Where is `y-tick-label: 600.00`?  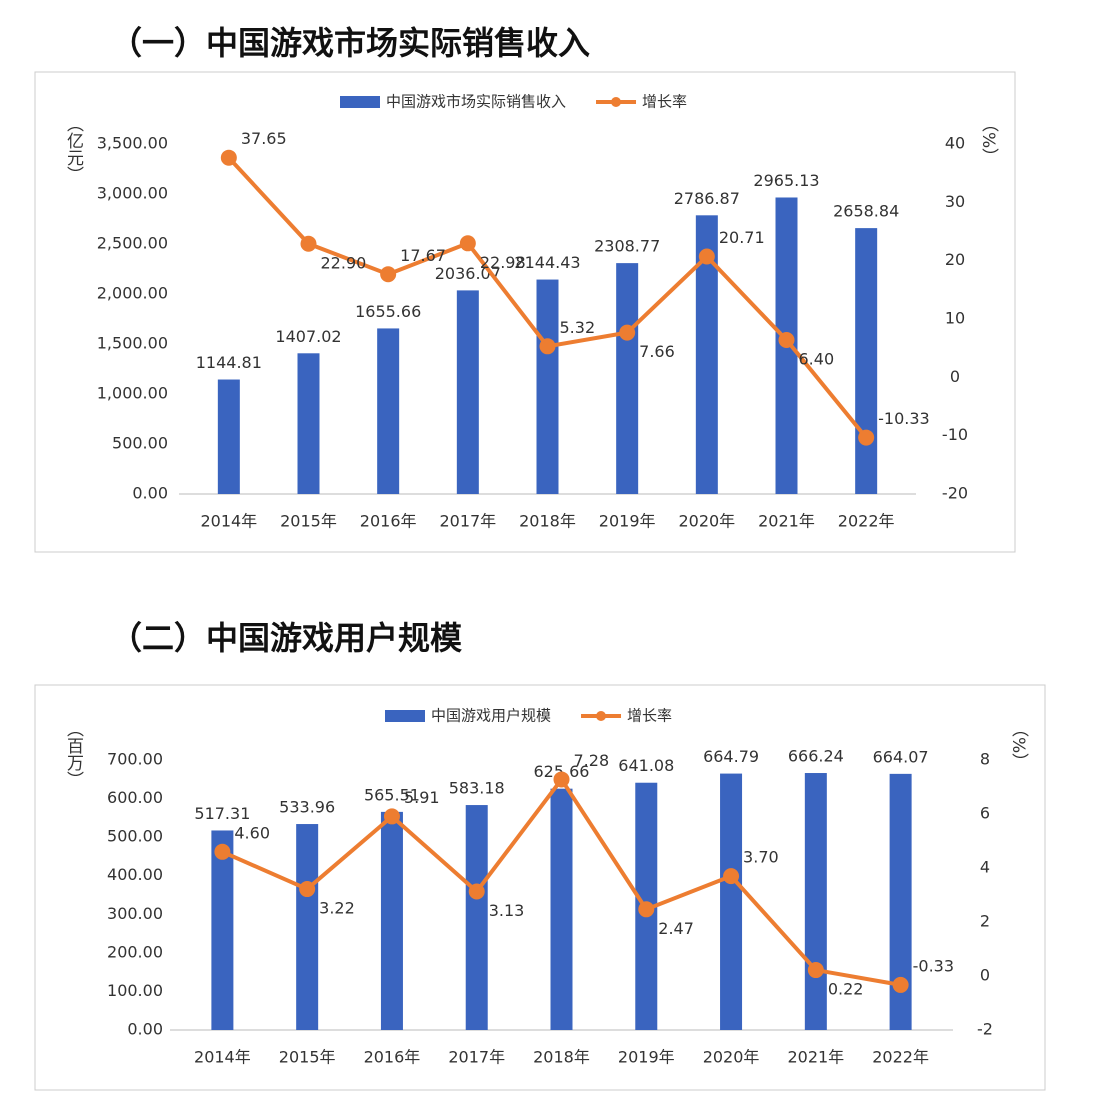
y-tick-label: 600.00 is located at coordinates (135, 797).